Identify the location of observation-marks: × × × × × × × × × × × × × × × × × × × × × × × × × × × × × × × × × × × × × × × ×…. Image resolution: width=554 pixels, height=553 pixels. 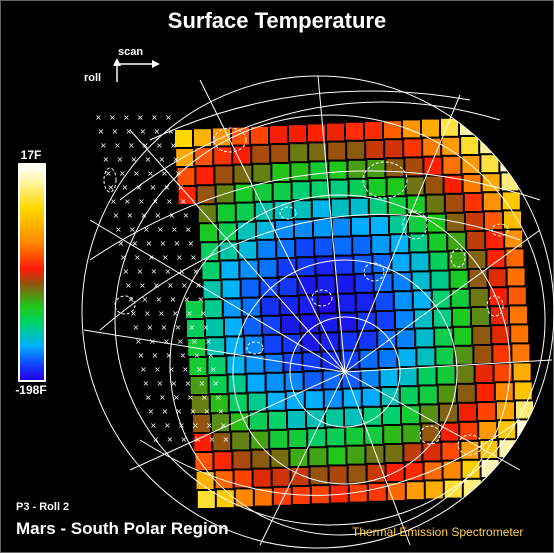
(162, 278).